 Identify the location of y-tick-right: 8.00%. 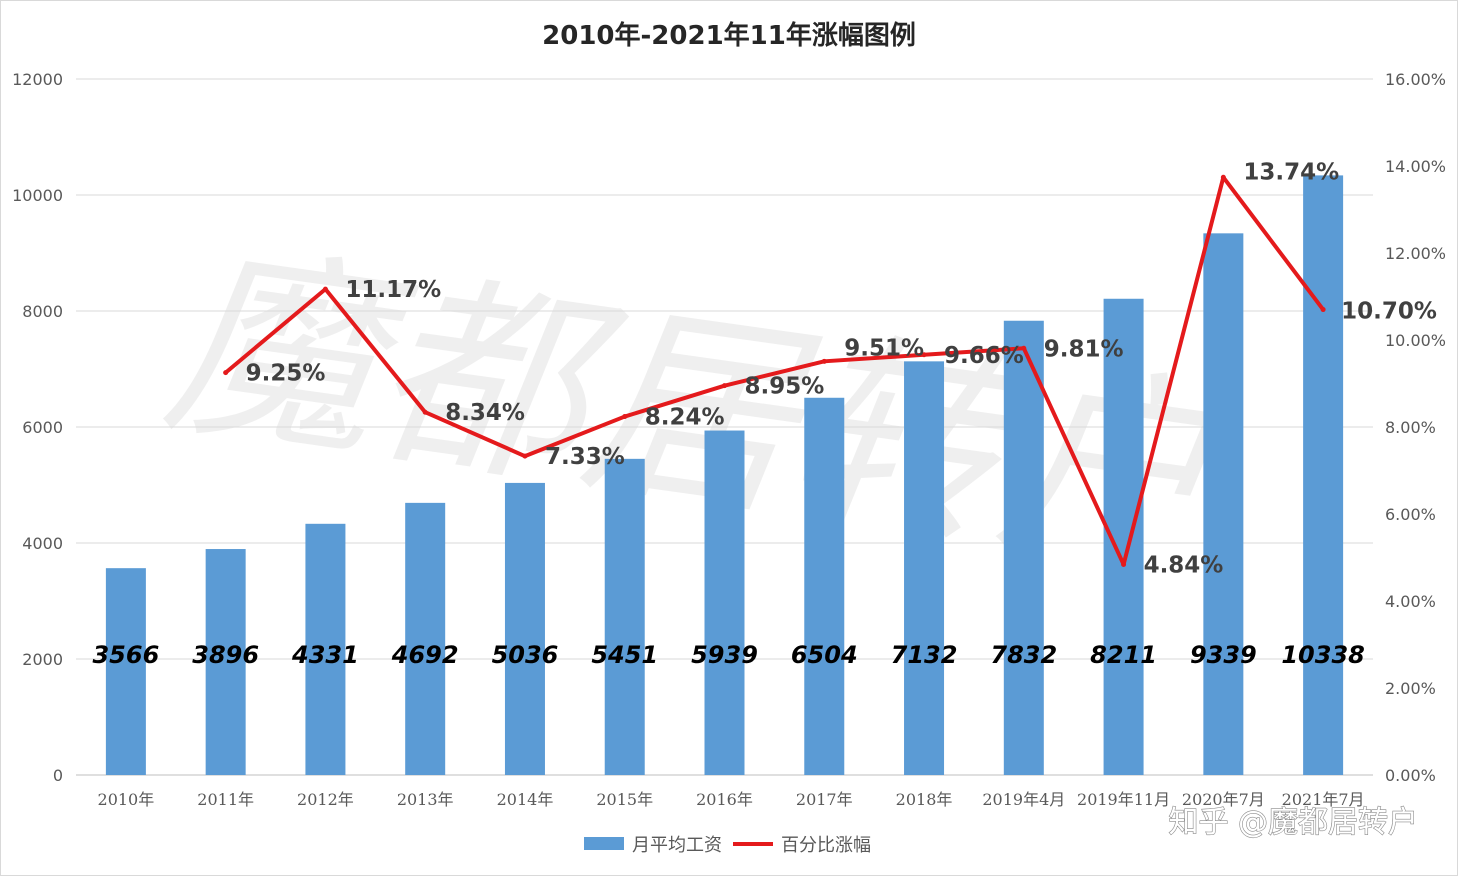
(1410, 427).